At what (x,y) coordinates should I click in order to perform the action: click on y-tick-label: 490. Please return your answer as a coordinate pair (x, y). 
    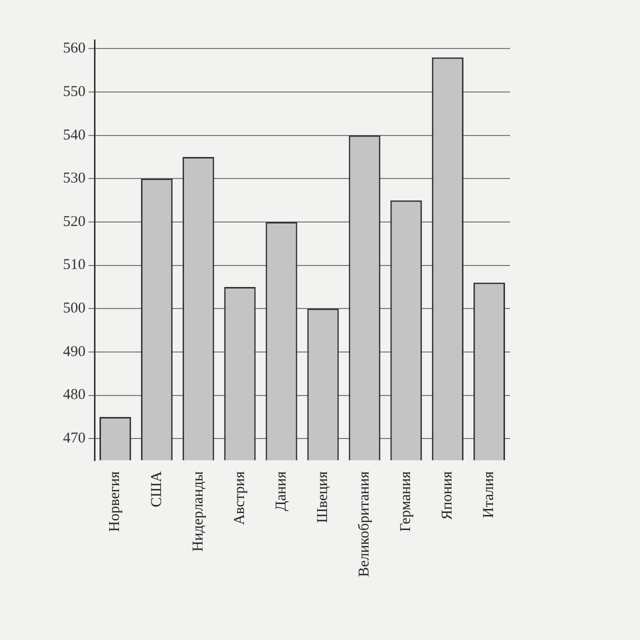
    Looking at the image, I should click on (74, 352).